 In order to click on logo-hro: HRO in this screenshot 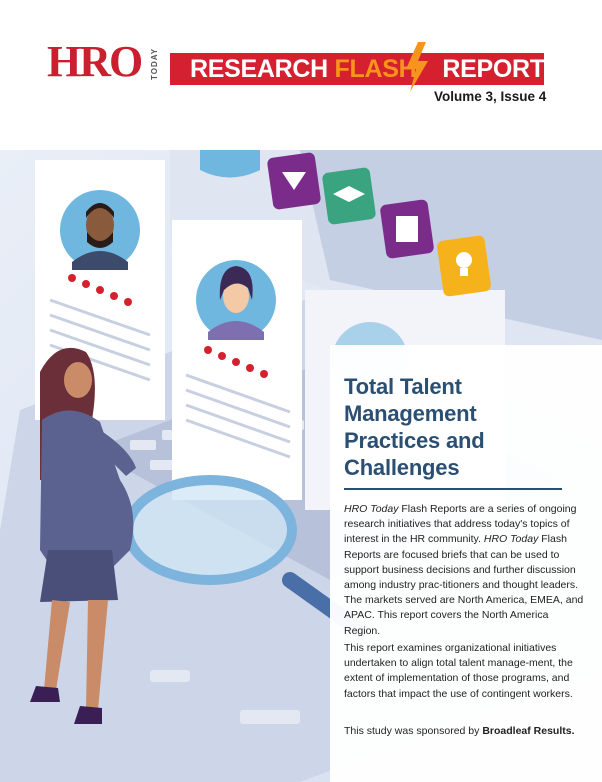, I will do `click(95, 61)`.